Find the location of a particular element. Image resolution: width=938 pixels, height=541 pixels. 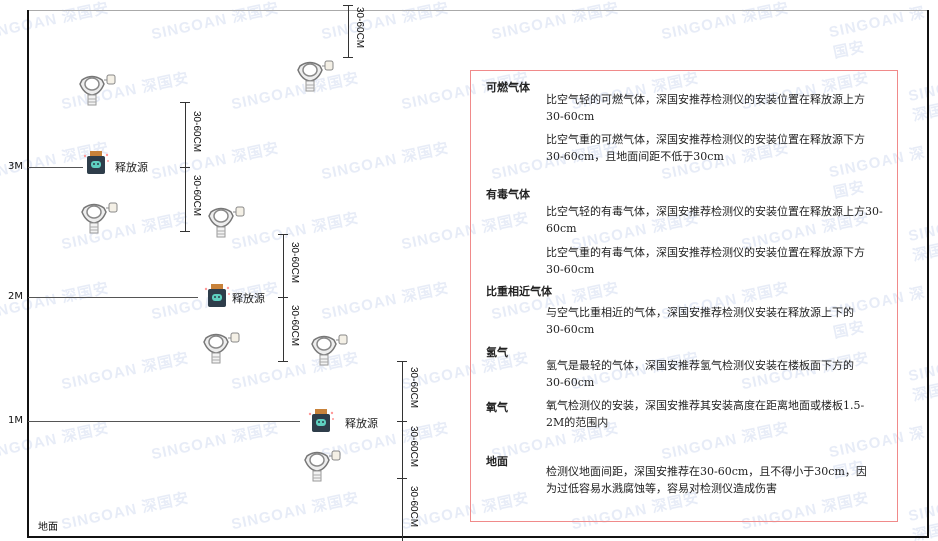

level-3m-line is located at coordinates (55, 167).